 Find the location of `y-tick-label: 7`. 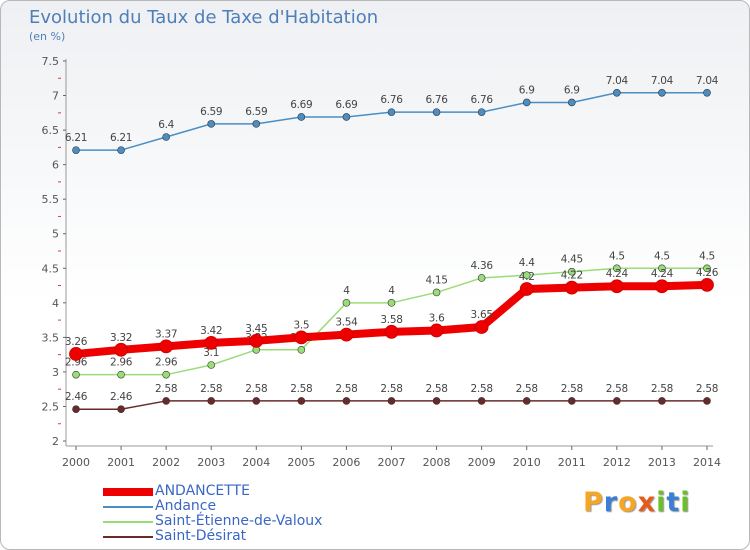

y-tick-label: 7 is located at coordinates (55, 96).